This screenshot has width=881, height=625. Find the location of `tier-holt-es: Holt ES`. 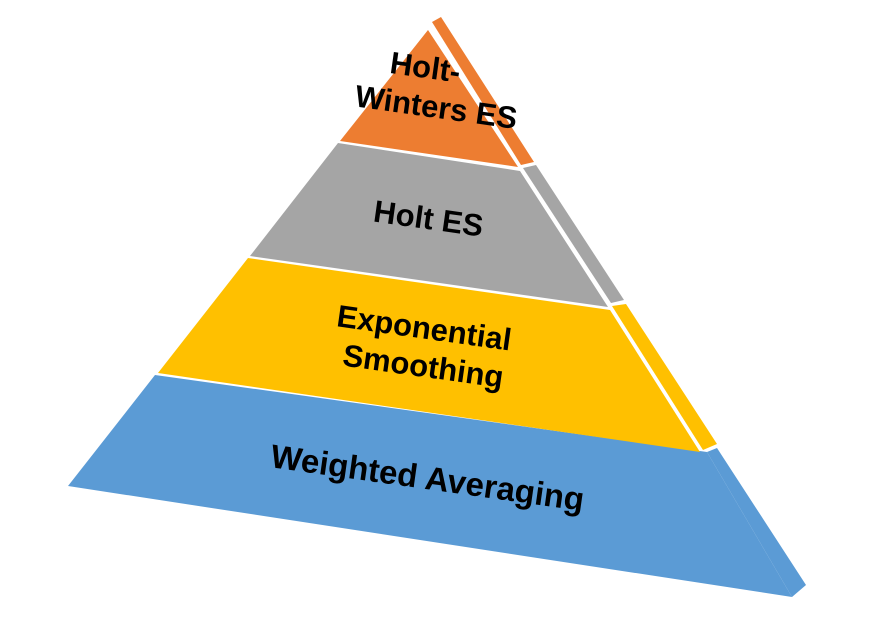

tier-holt-es: Holt ES is located at coordinates (437, 225).